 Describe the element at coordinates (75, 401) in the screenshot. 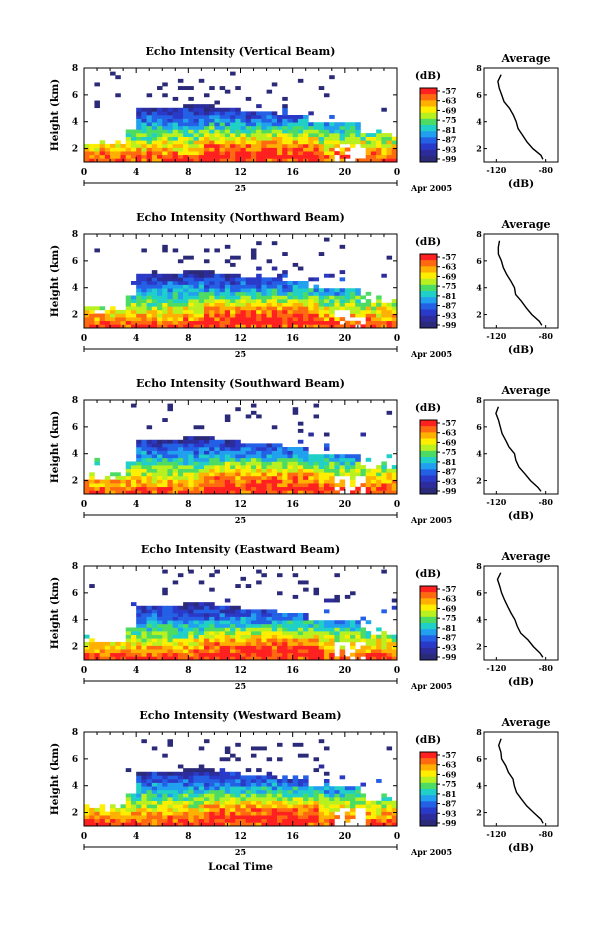

I see `y-tick-label: 8` at that location.